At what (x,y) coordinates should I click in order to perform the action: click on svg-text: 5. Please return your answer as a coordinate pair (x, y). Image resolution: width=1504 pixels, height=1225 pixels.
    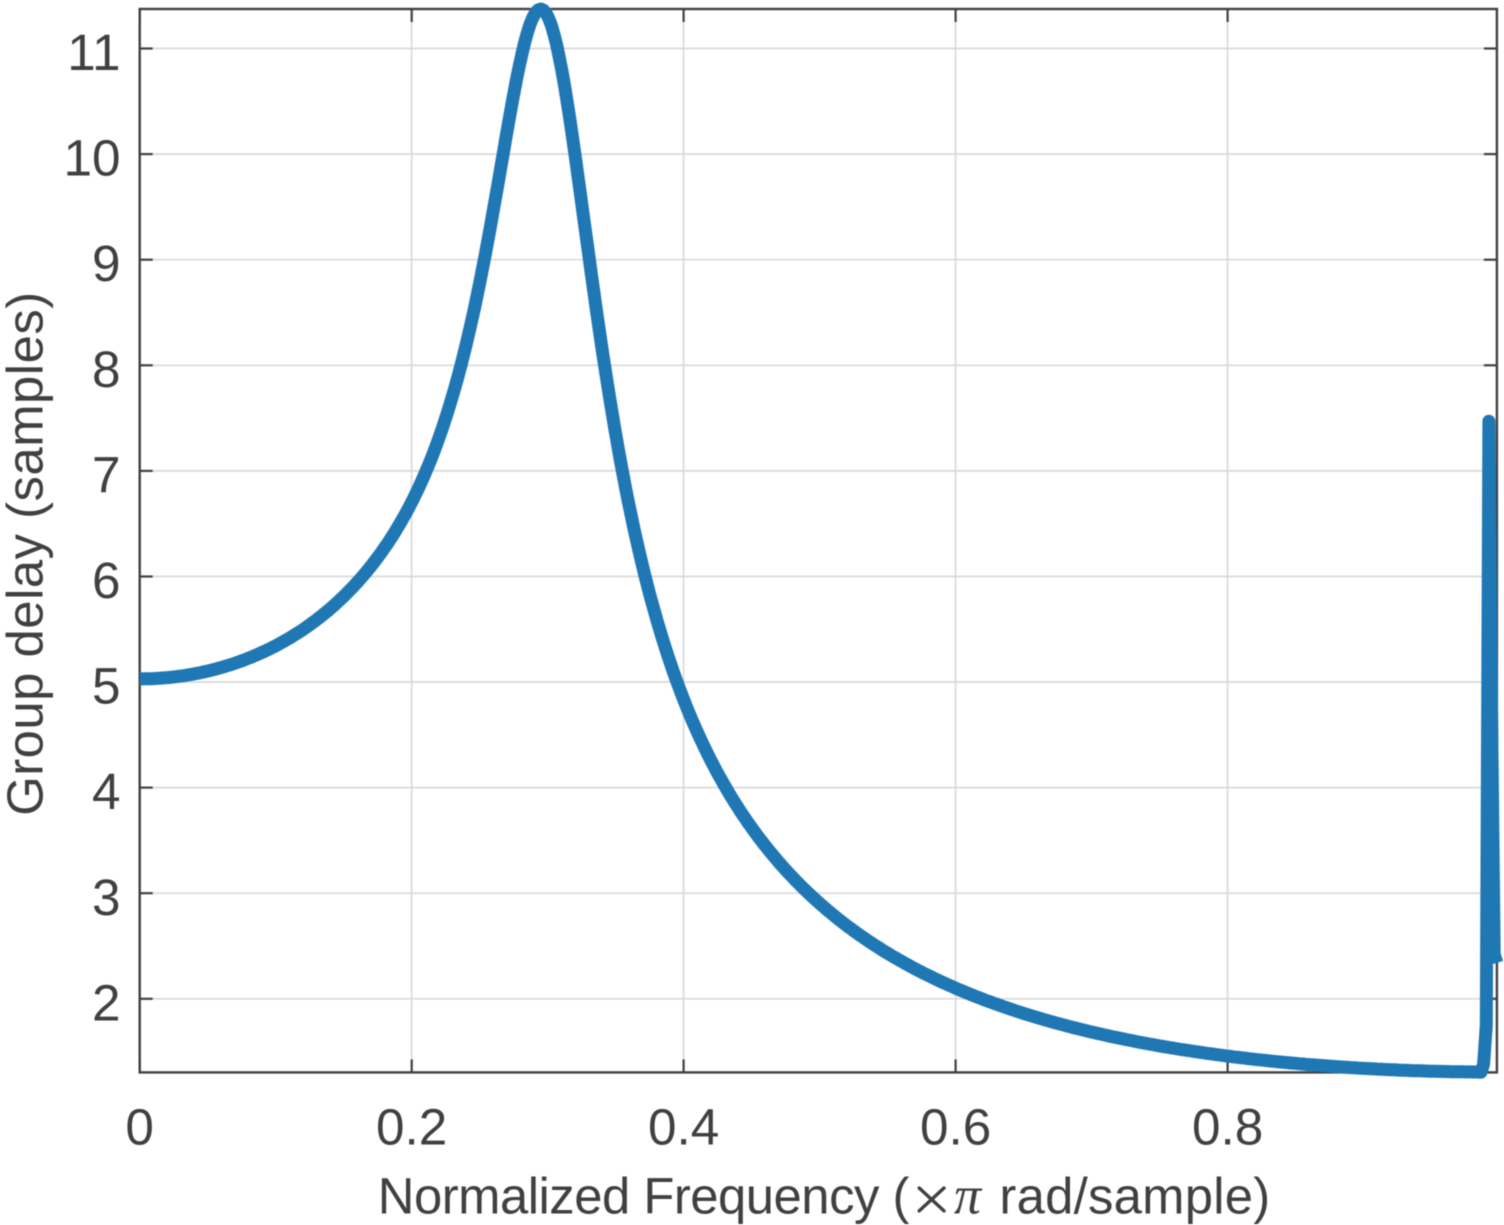
    Looking at the image, I should click on (106, 686).